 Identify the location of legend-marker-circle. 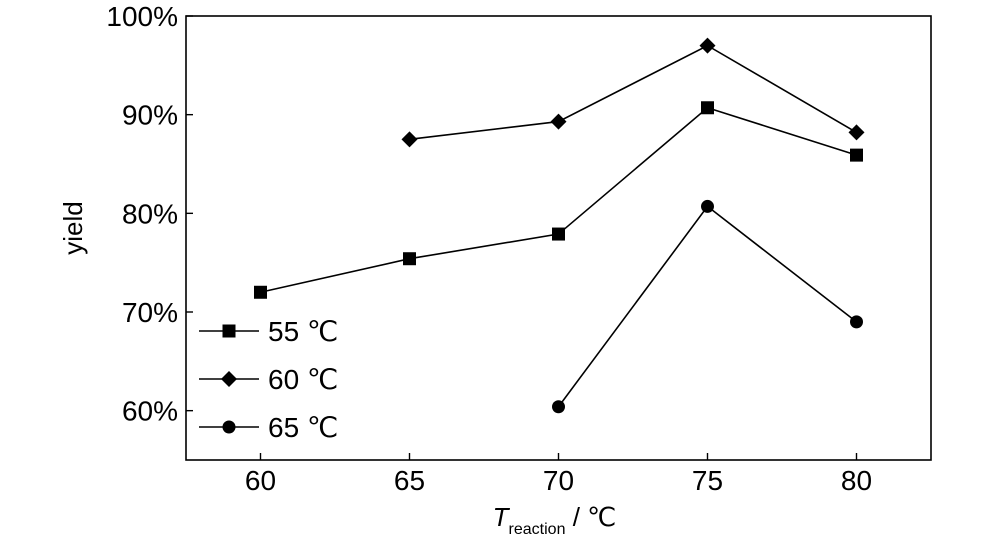
(229, 427).